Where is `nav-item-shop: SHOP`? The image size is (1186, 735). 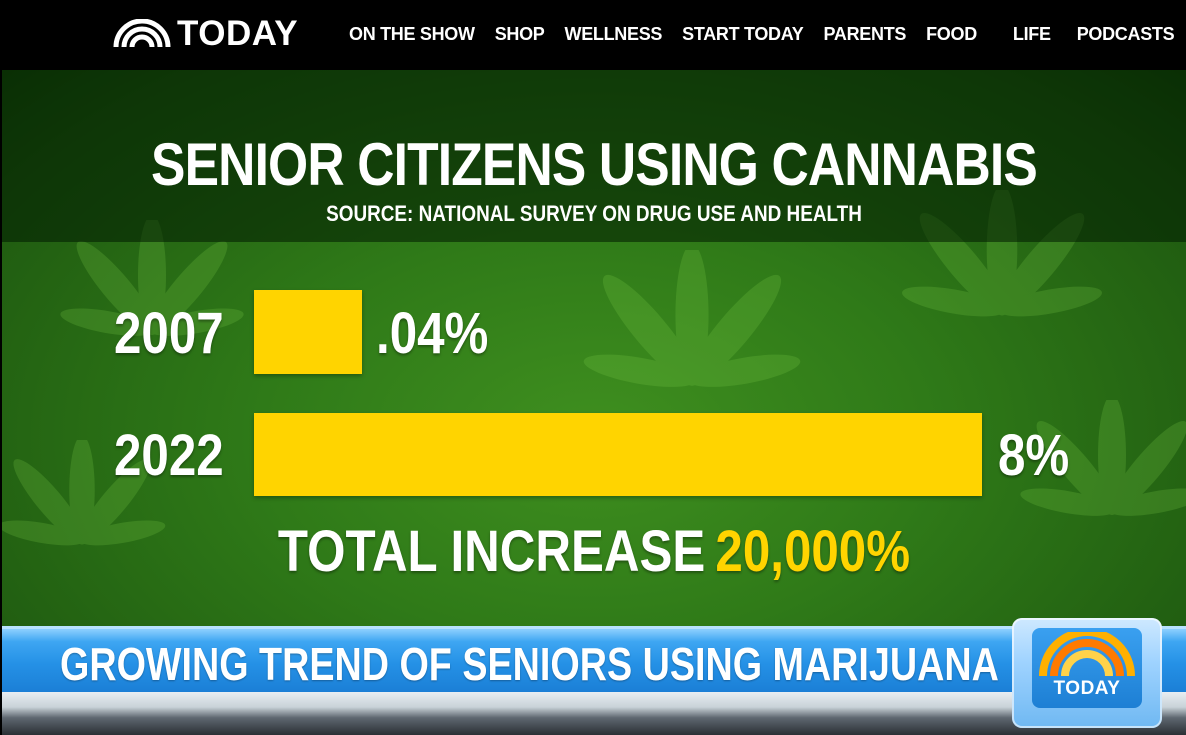 nav-item-shop: SHOP is located at coordinates (519, 34).